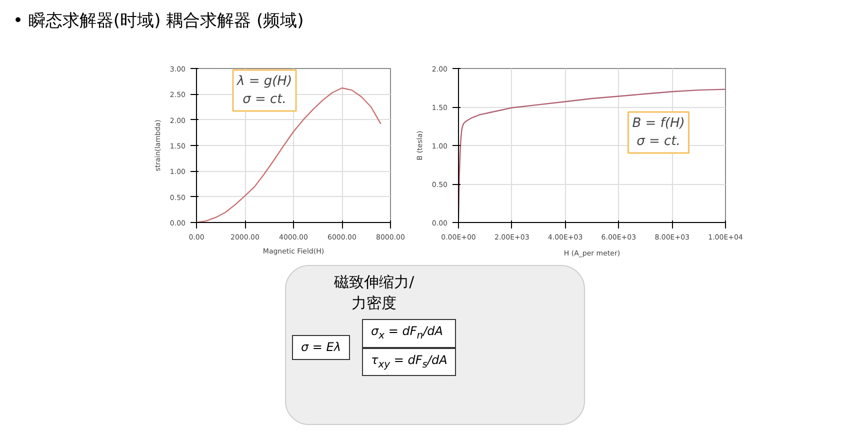 Image resolution: width=865 pixels, height=436 pixels. What do you see at coordinates (289, 154) in the screenshot?
I see `line-series` at bounding box center [289, 154].